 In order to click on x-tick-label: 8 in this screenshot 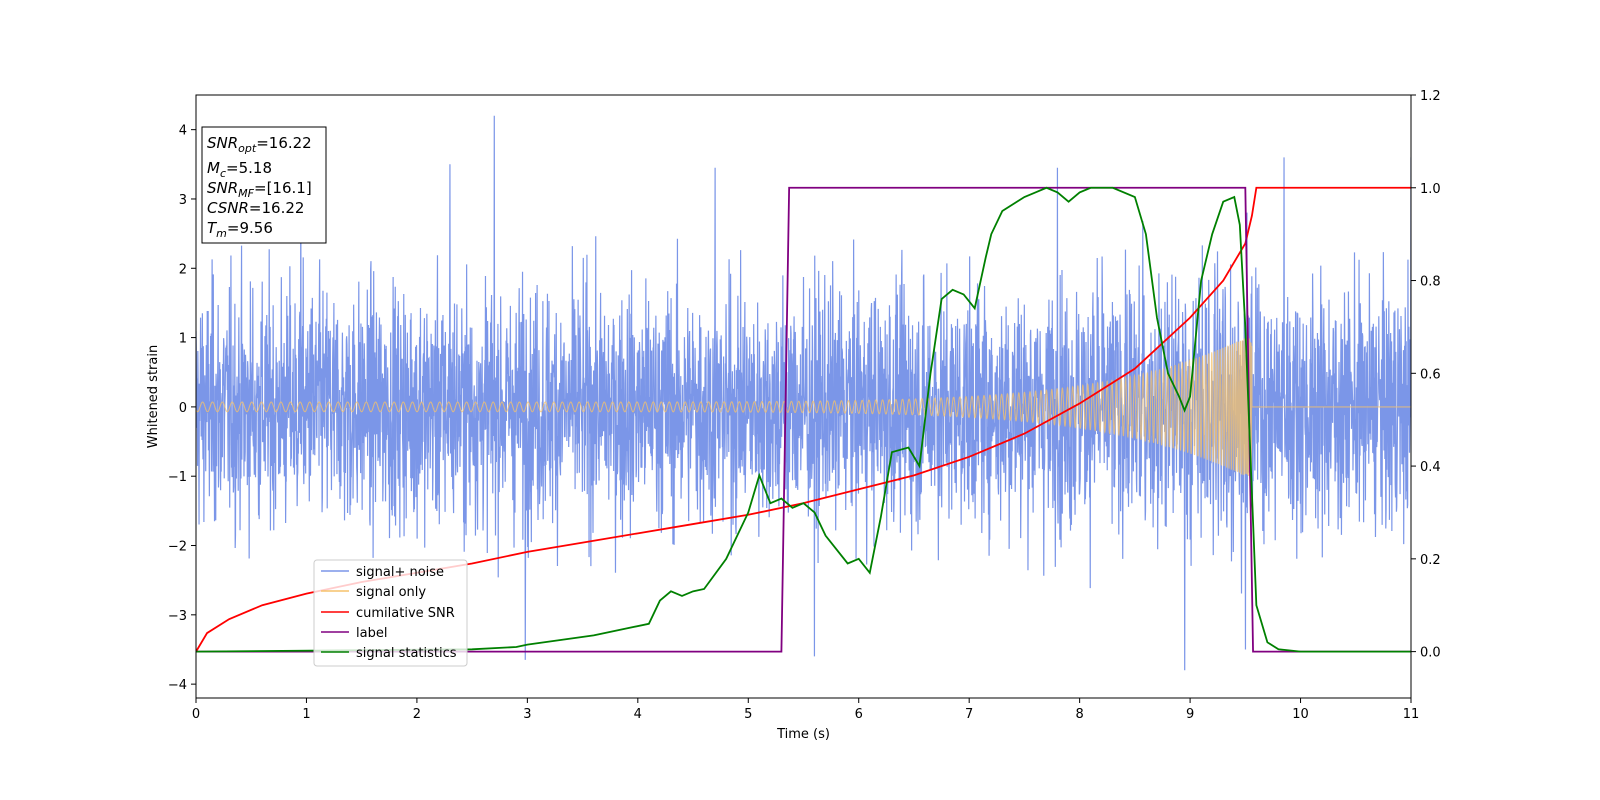, I will do `click(1079, 714)`.